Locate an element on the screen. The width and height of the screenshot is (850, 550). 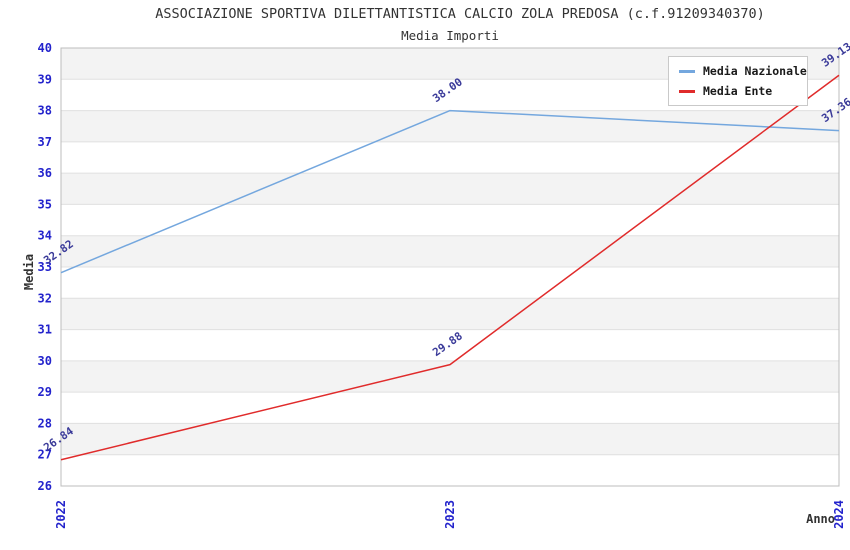
y-tick-label: 28 is located at coordinates (45, 423).